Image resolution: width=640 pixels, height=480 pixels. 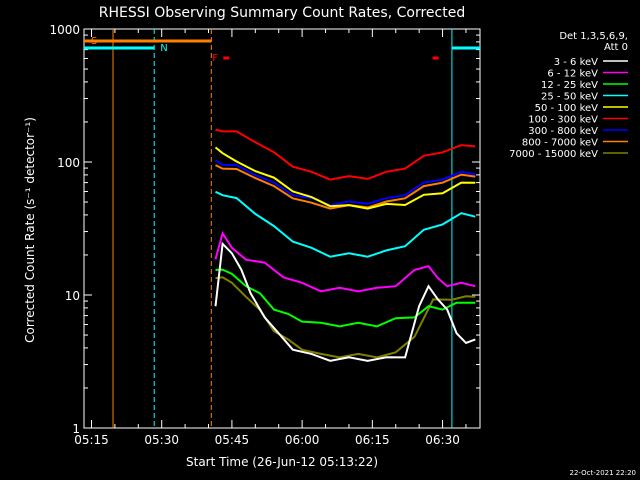 What do you see at coordinates (603, 473) in the screenshot?
I see `footer-timestamp: 22-Oct-2021 22:20` at bounding box center [603, 473].